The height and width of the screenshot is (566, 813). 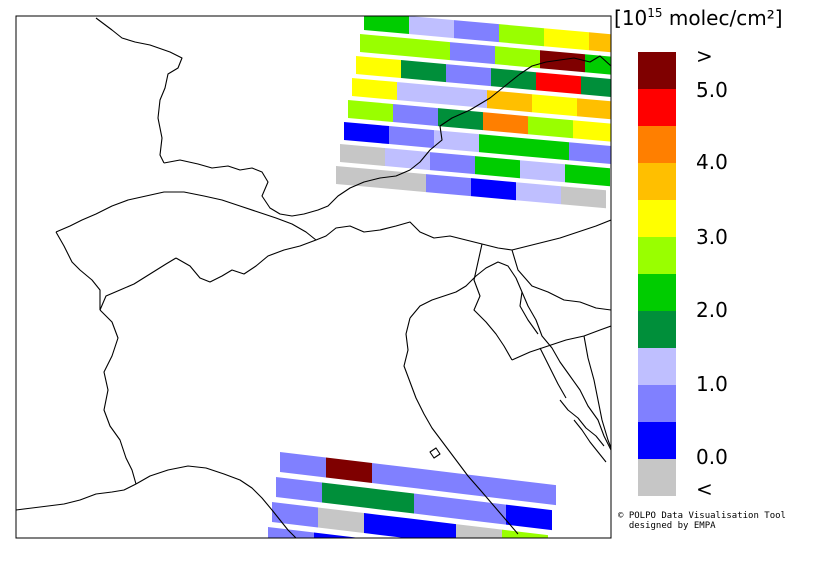 What do you see at coordinates (712, 237) in the screenshot?
I see `legend-tick-label: 3.0` at bounding box center [712, 237].